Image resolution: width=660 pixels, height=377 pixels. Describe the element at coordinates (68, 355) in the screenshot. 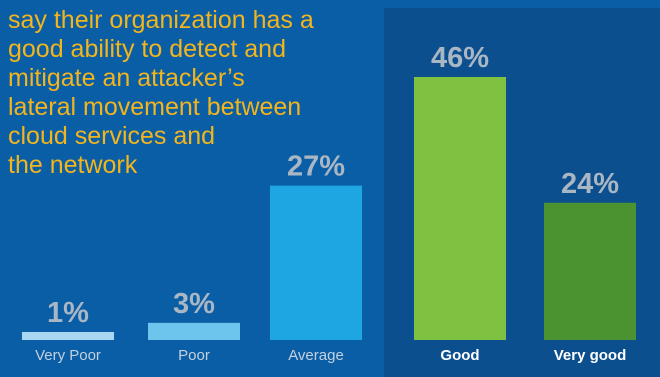

I see `category-label-very-poor: Very Poor` at that location.